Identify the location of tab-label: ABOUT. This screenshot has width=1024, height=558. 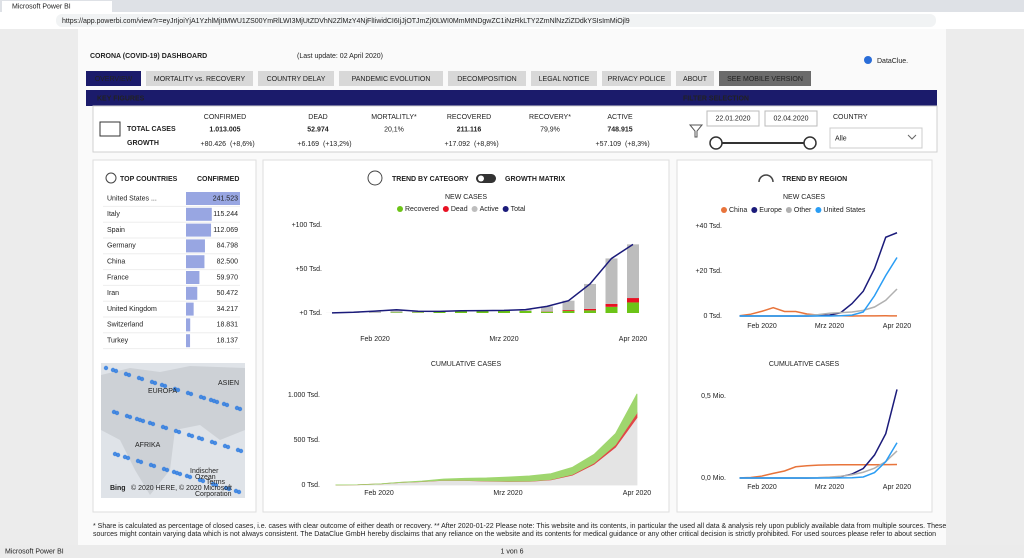
(695, 79).